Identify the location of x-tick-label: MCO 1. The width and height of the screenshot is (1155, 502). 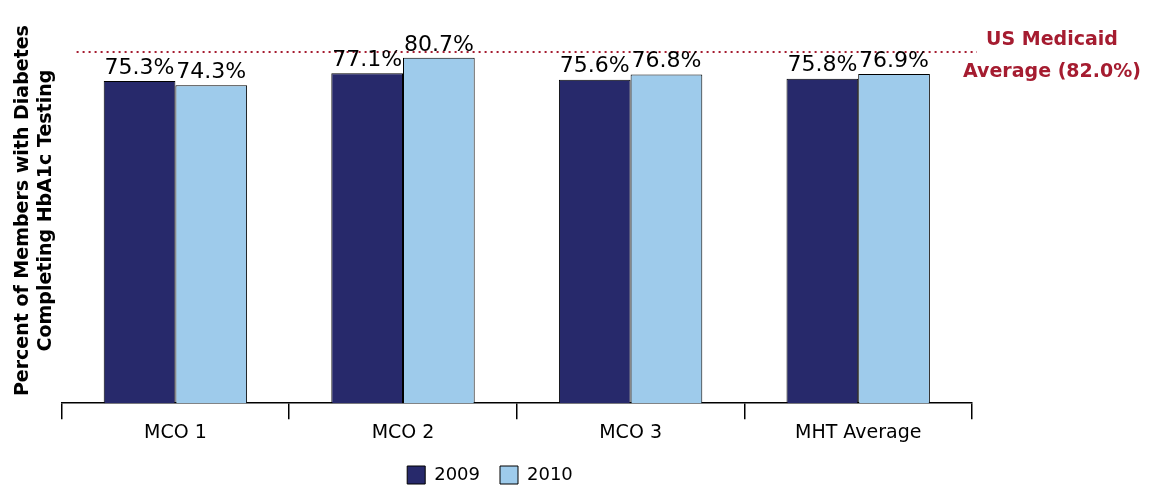
(175, 430).